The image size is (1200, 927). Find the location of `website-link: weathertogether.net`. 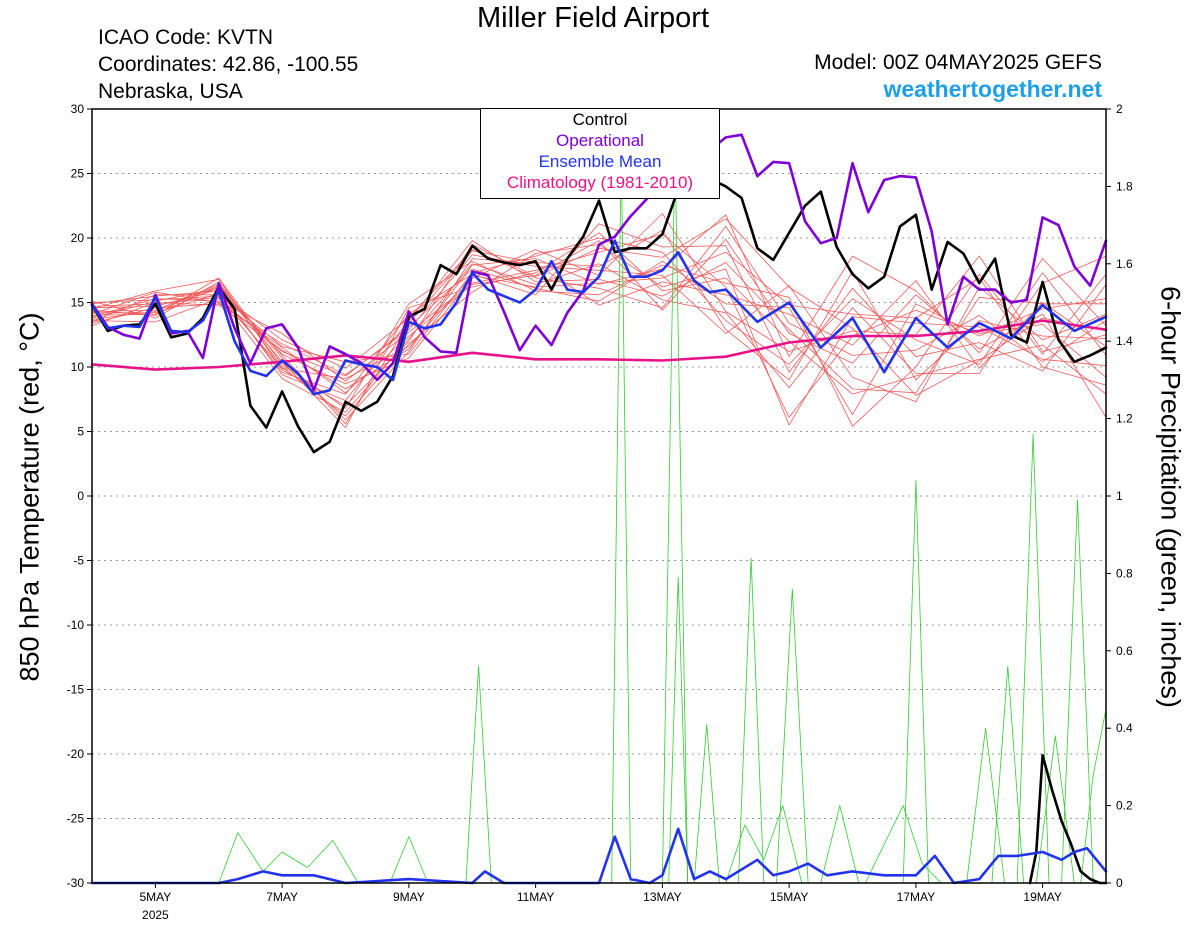

website-link: weathertogether.net is located at coordinates (992, 89).